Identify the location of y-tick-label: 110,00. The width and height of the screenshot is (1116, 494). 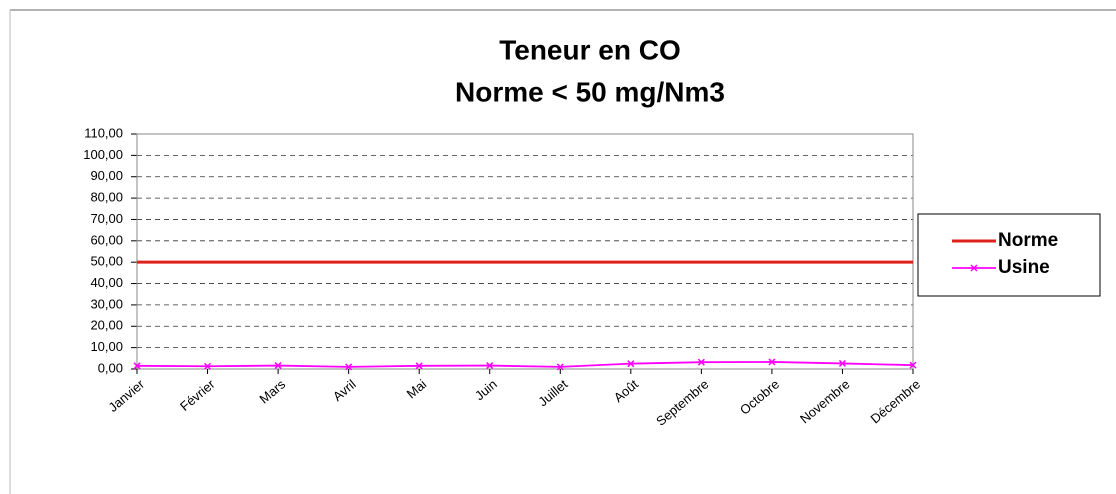
(103, 132).